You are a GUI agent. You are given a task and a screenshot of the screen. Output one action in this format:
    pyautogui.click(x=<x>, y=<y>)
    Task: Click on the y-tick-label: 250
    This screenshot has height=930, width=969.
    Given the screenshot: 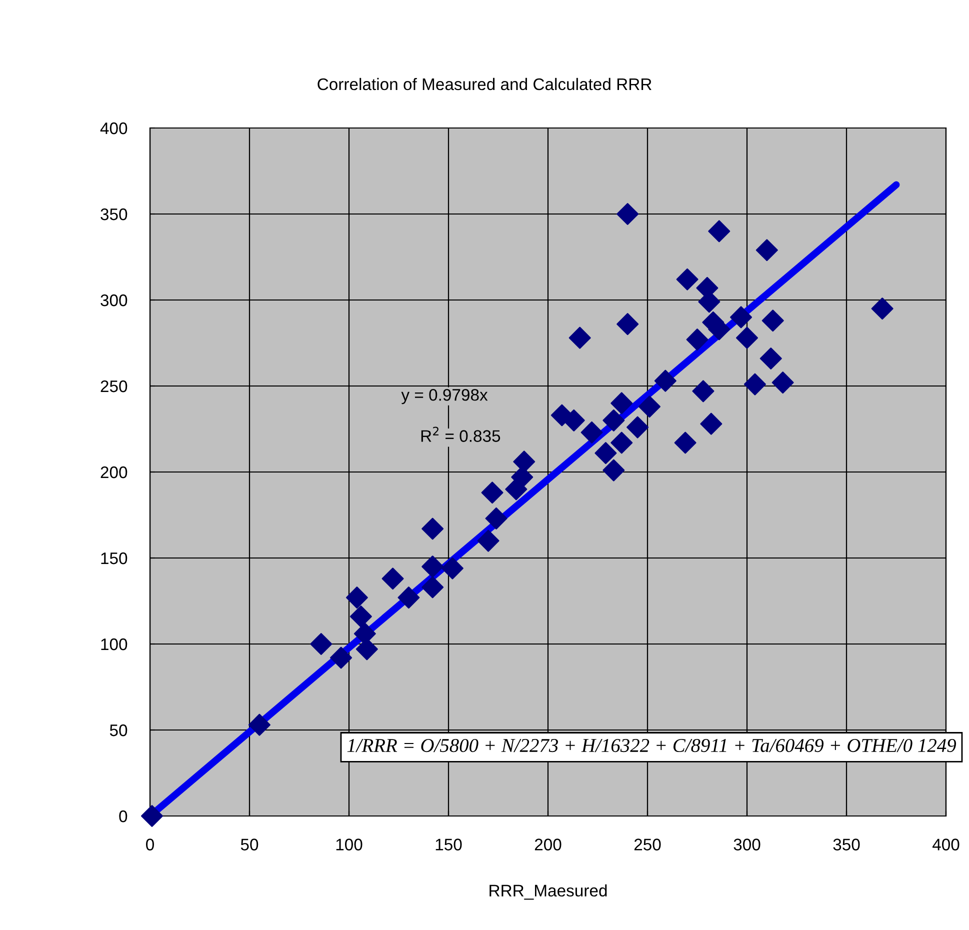 What is the action you would take?
    pyautogui.click(x=114, y=386)
    